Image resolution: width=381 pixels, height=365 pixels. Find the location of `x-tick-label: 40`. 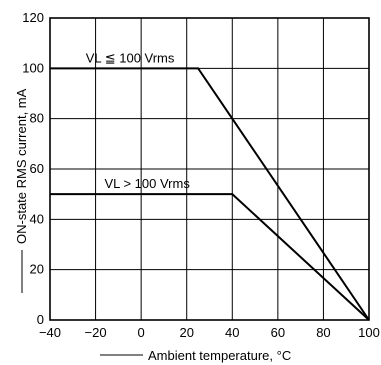

x-tick-label: 40 is located at coordinates (232, 332).